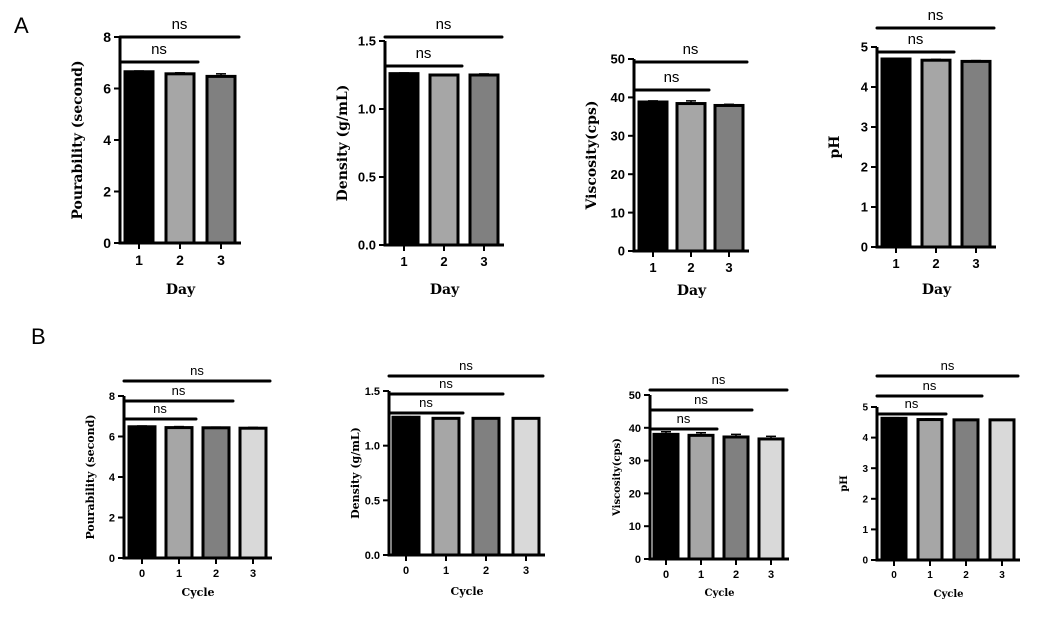 The height and width of the screenshot is (622, 1049). I want to click on y-tick-label: 1, so click(865, 530).